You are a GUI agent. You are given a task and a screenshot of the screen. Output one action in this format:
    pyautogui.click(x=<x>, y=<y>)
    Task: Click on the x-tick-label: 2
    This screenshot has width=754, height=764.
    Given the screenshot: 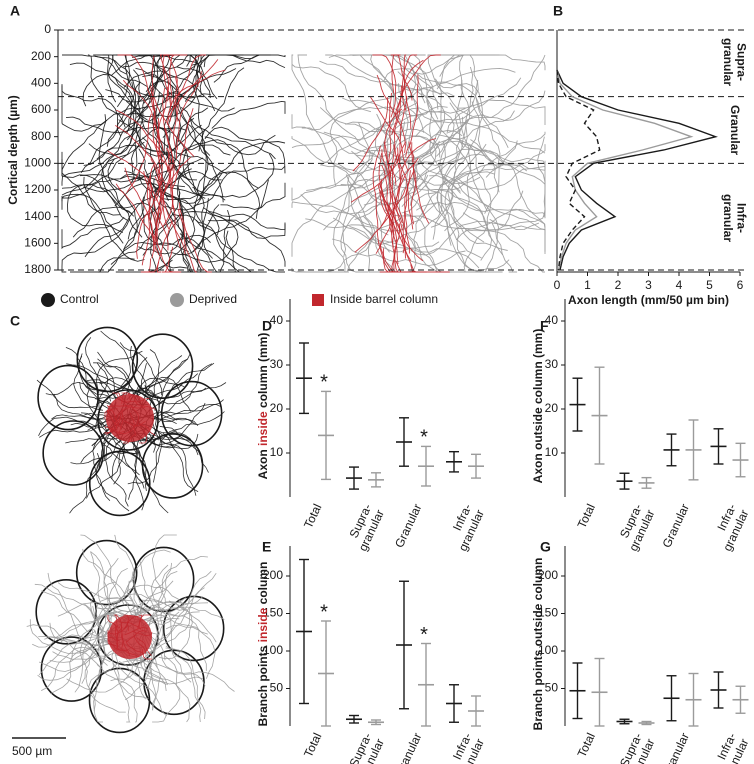 What is the action you would take?
    pyautogui.click(x=618, y=285)
    